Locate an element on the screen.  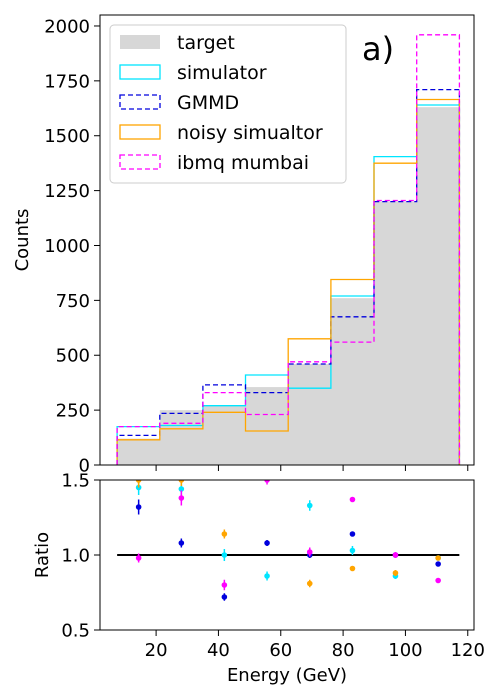
legend-entry-gmmd: GMMD is located at coordinates (179, 103).